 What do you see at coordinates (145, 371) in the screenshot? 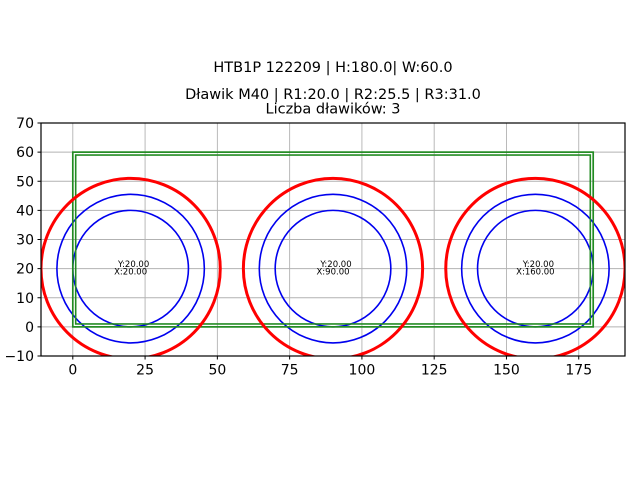
I see `x-tick-label: 25` at bounding box center [145, 371].